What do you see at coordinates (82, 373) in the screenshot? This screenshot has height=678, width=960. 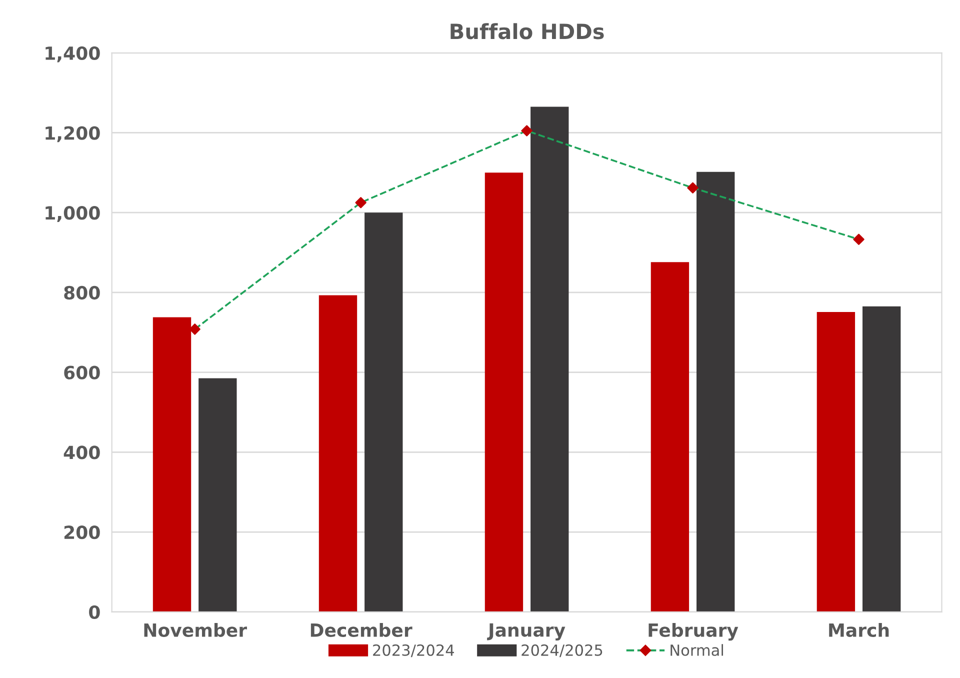 I see `y-tick-label: 600` at bounding box center [82, 373].